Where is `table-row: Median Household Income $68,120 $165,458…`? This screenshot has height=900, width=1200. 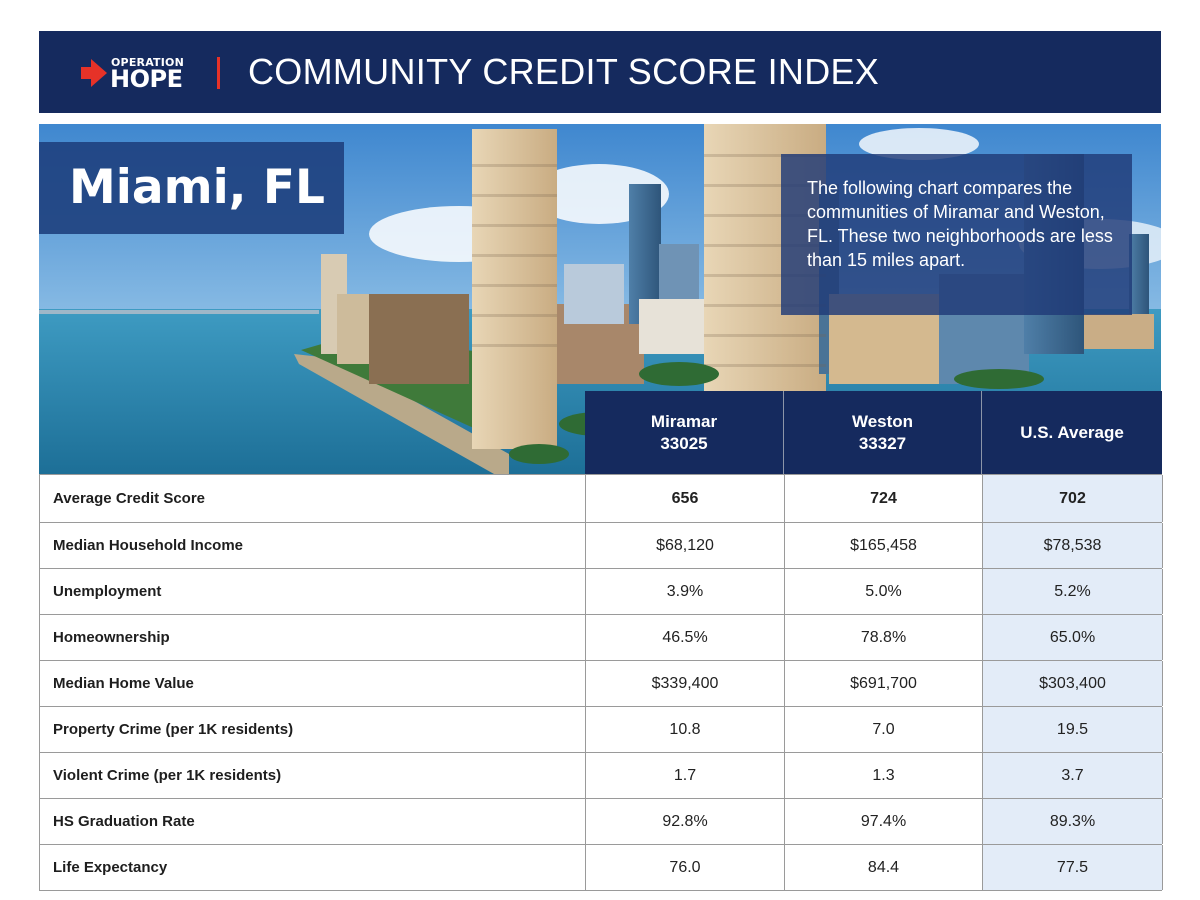
table-row: Median Household Income $68,120 $165,458… is located at coordinates (601, 546).